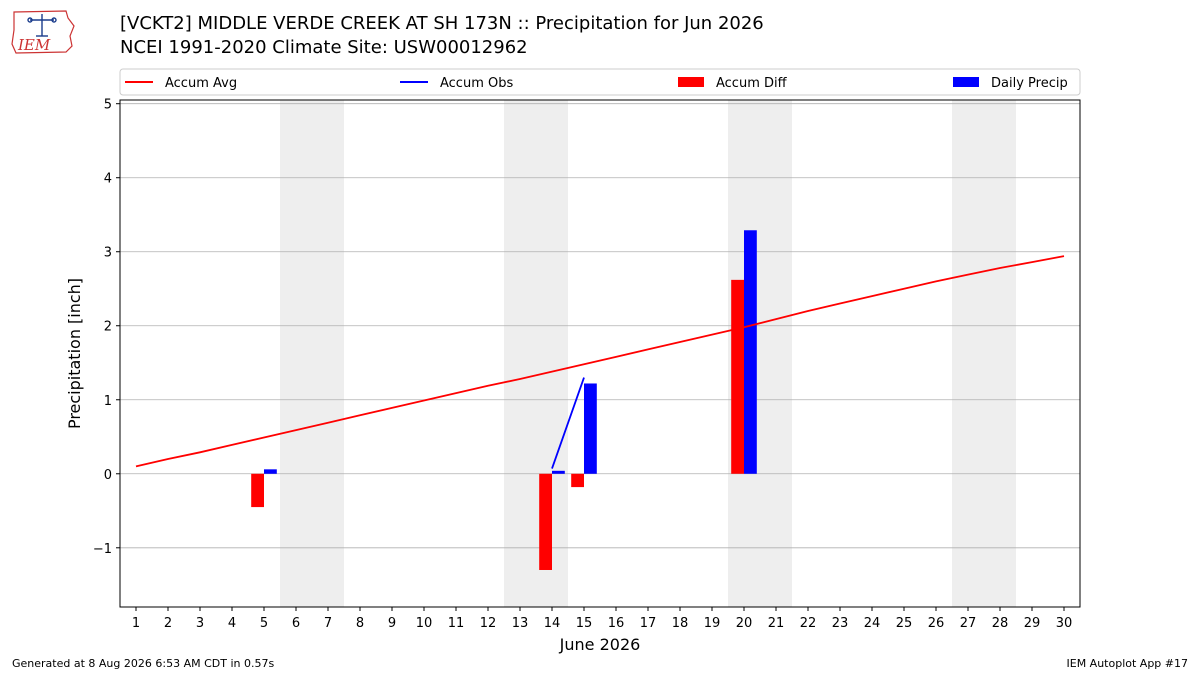 Image resolution: width=1200 pixels, height=675 pixels. What do you see at coordinates (1127, 663) in the screenshot?
I see `app-label: IEM Autoplot App #17` at bounding box center [1127, 663].